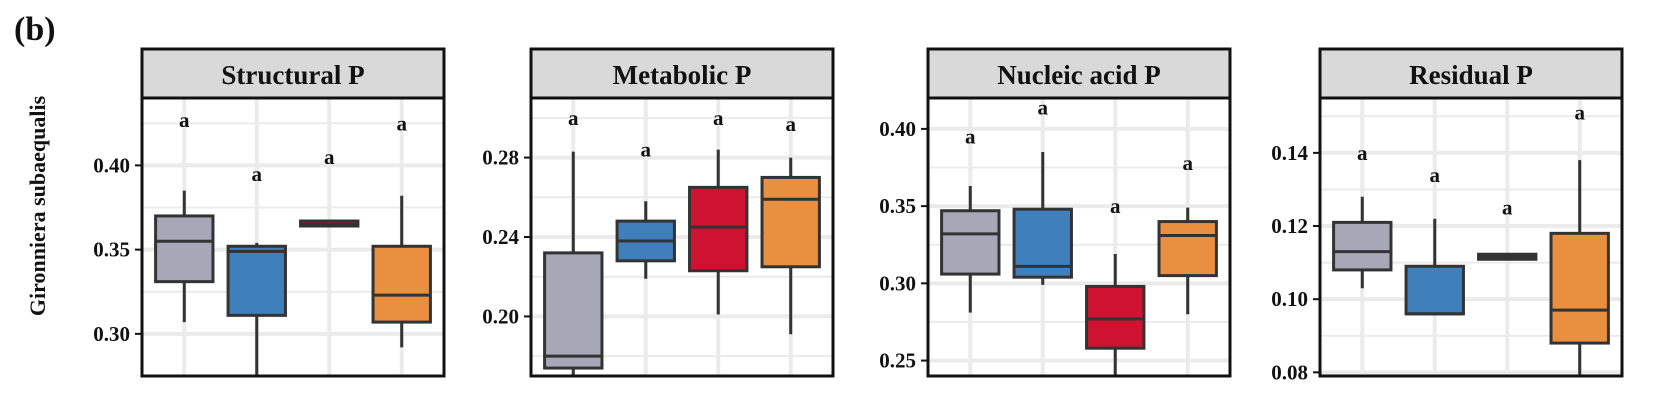 The image size is (1653, 420). I want to click on y-axis-title: Gironniera subaequalis, so click(37, 205).